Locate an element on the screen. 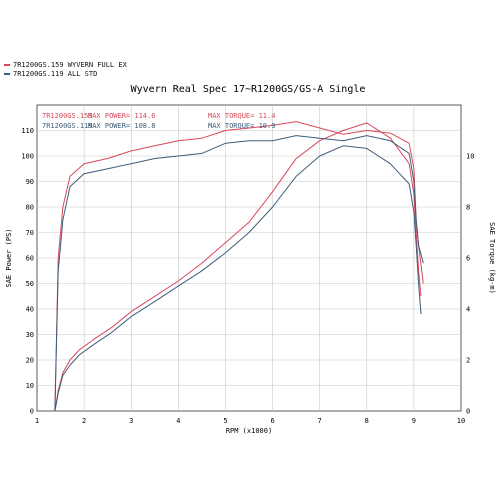  legend-label-red: 7R1200GS.159 WYVERN FULL EX is located at coordinates (70, 65).